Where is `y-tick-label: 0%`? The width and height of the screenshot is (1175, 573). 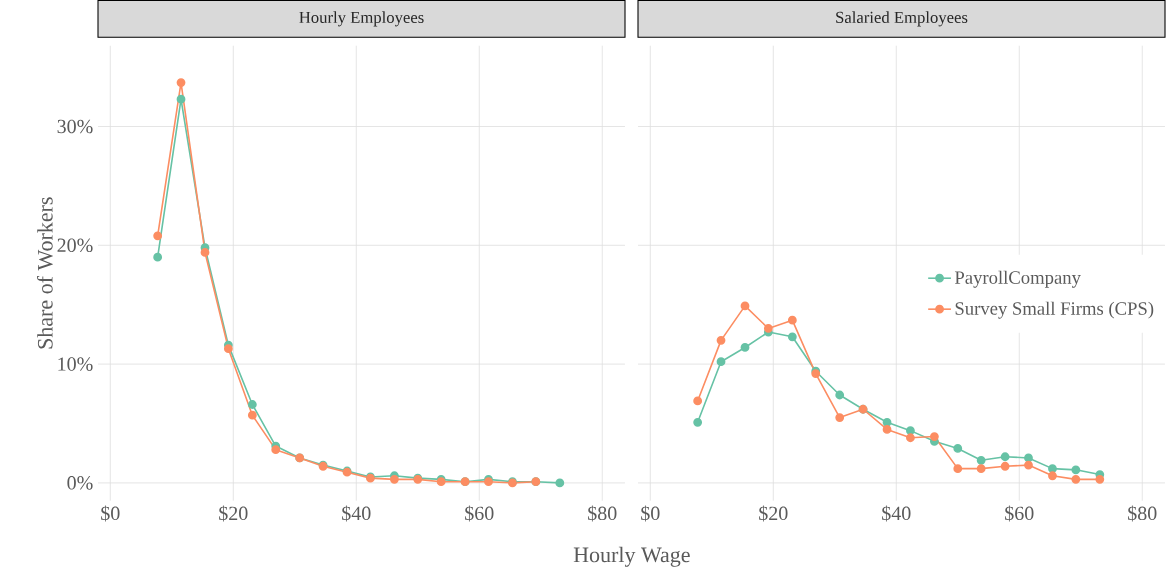 y-tick-label: 0% is located at coordinates (80, 483).